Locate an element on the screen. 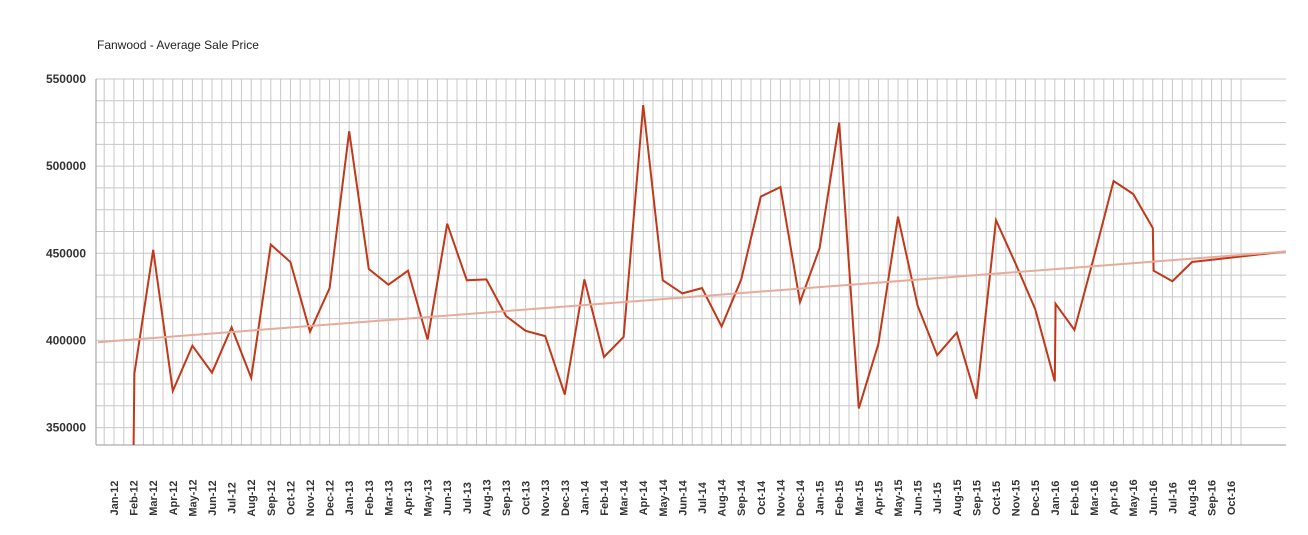 The image size is (1308, 535). x-tick-label: Jan-12 is located at coordinates (115, 498).